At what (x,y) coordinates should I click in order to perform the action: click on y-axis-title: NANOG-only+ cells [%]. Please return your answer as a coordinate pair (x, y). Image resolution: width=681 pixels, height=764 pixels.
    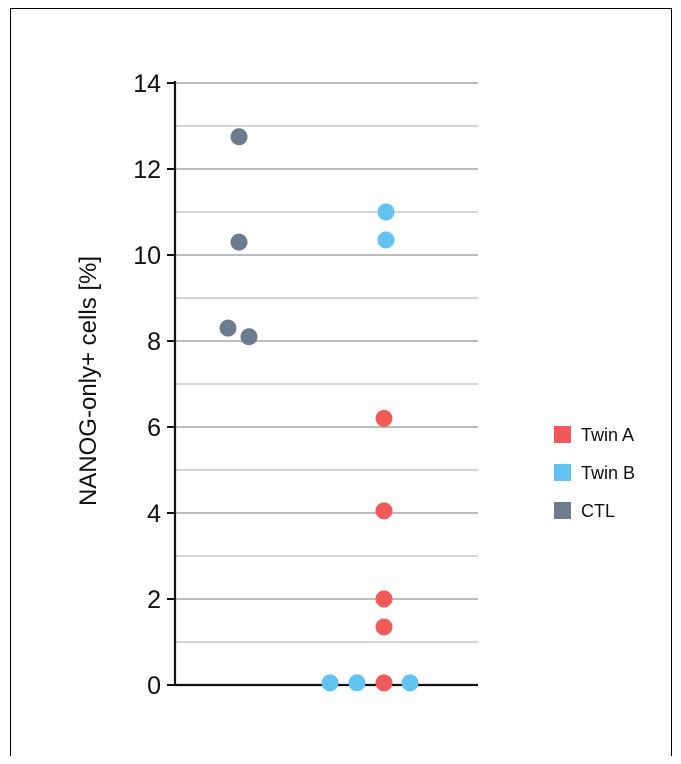
    Looking at the image, I should click on (88, 381).